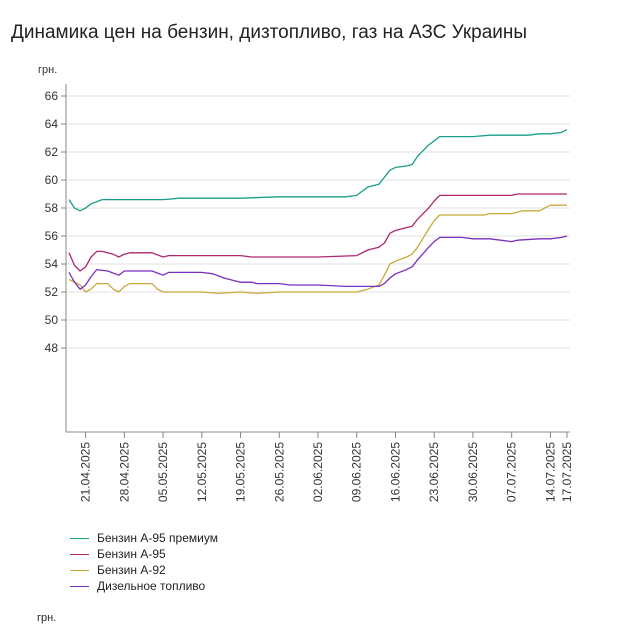  Describe the element at coordinates (52, 152) in the screenshot. I see `y-tick-label: 62` at that location.